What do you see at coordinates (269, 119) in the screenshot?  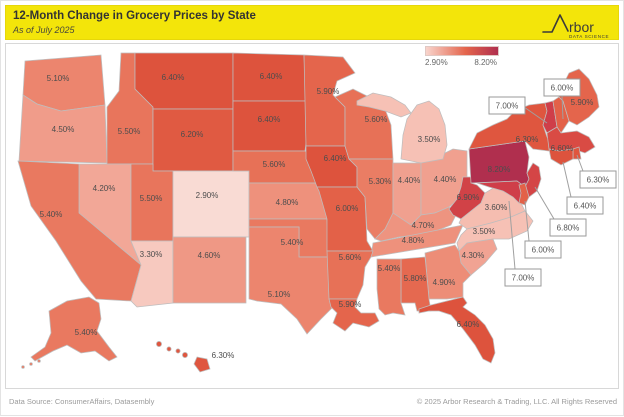 I see `state-label-sd: 6.40%` at bounding box center [269, 119].